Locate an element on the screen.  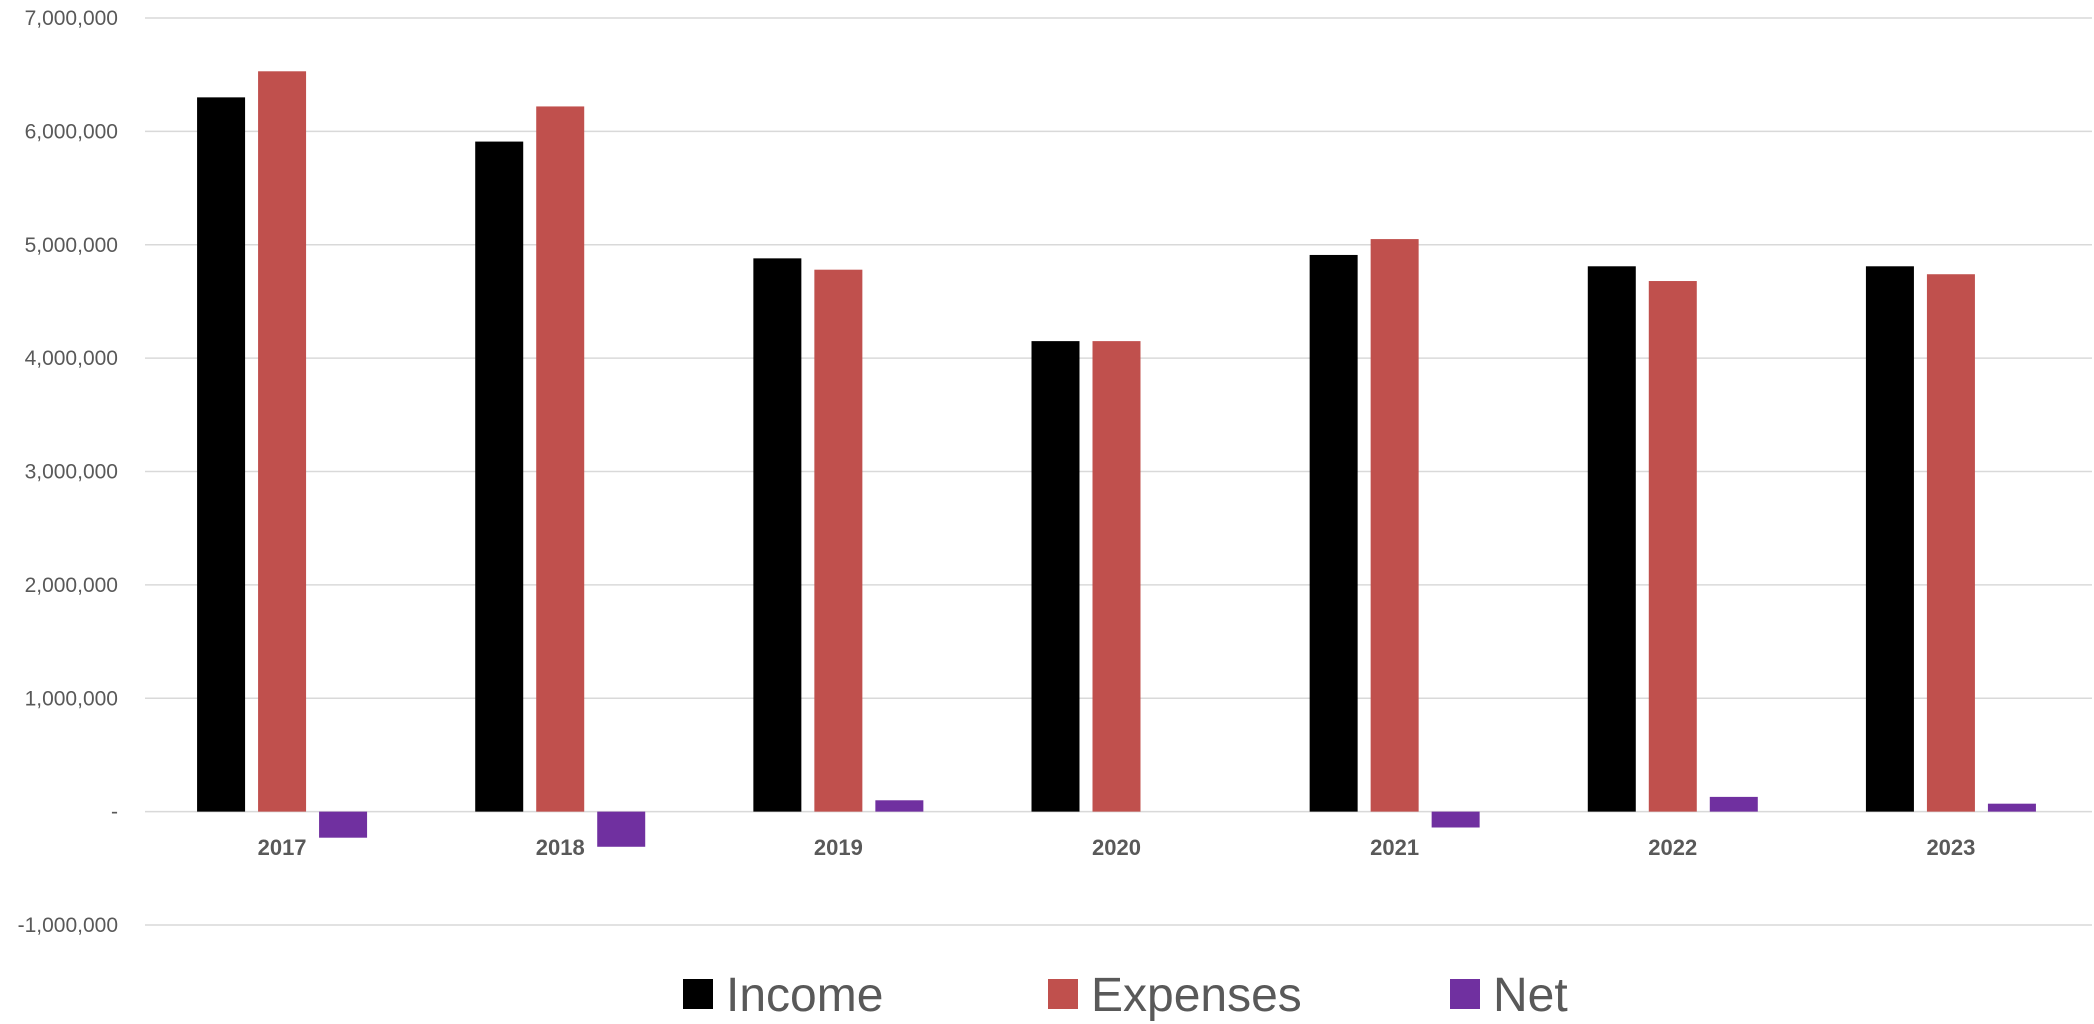
legend-label-expenses: Expenses is located at coordinates (1196, 995).